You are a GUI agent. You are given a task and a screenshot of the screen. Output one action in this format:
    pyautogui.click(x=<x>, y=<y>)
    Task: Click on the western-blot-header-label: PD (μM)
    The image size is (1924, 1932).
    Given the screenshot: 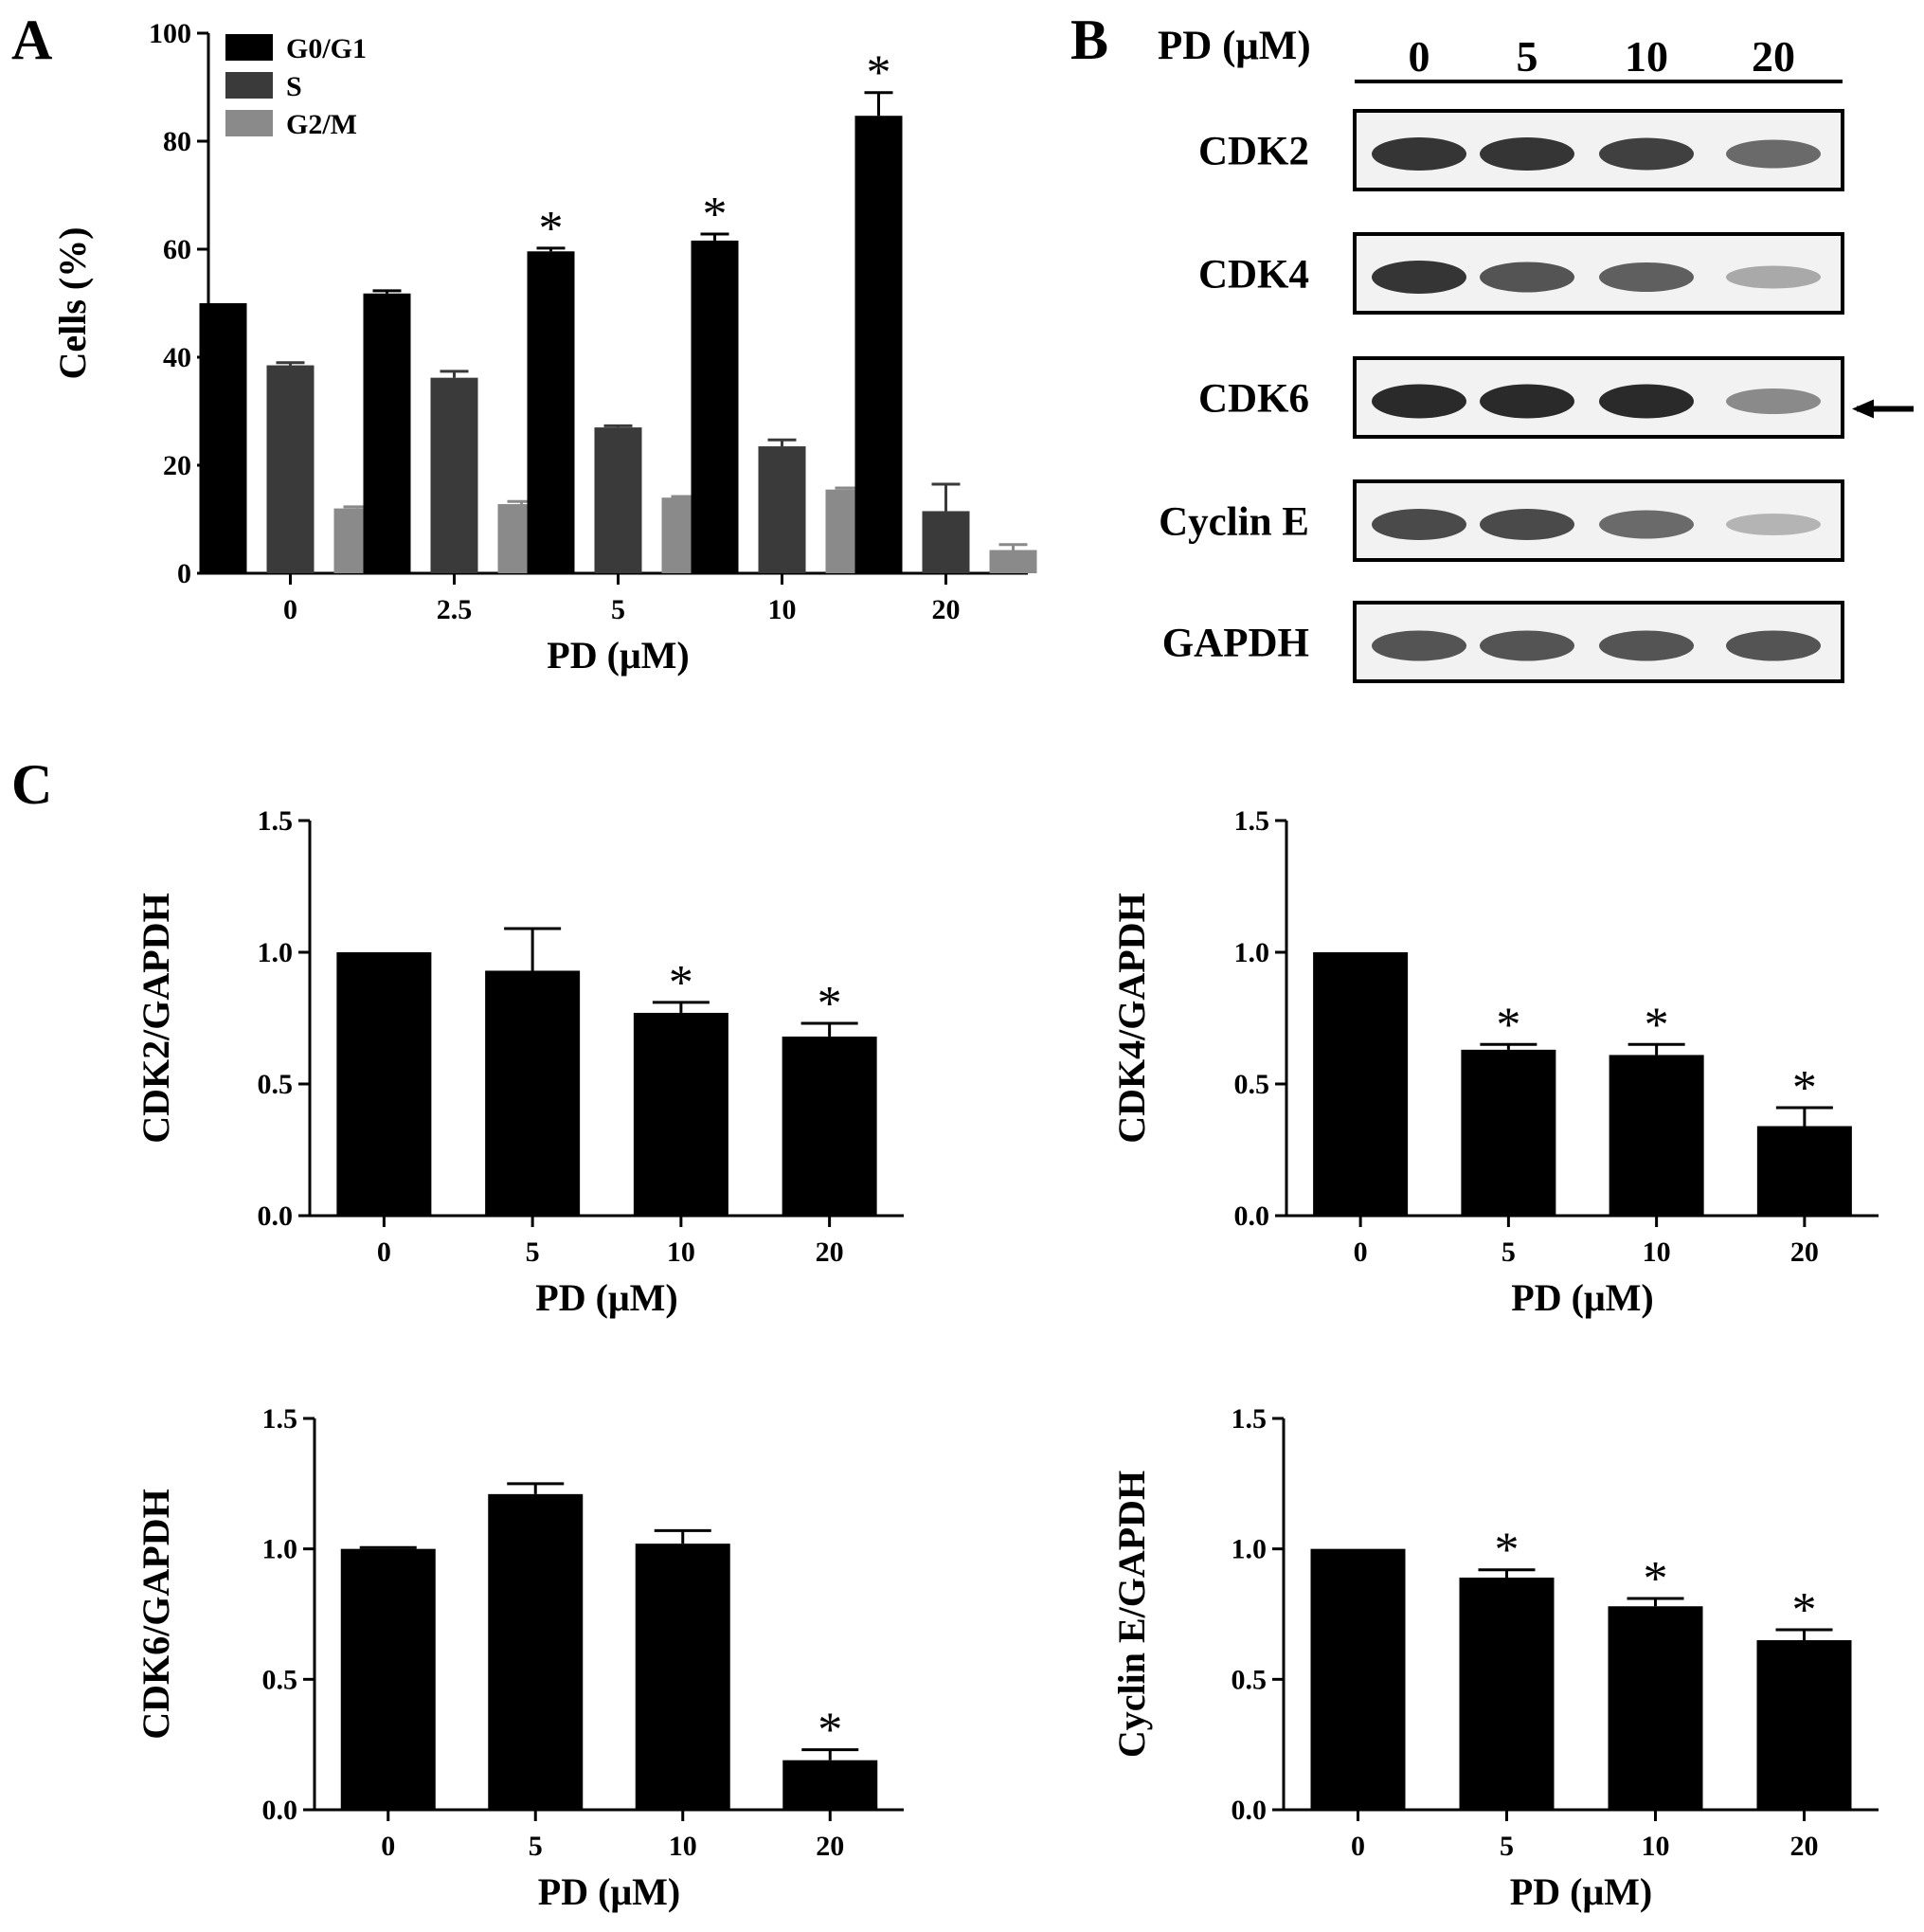 What is the action you would take?
    pyautogui.click(x=1234, y=46)
    